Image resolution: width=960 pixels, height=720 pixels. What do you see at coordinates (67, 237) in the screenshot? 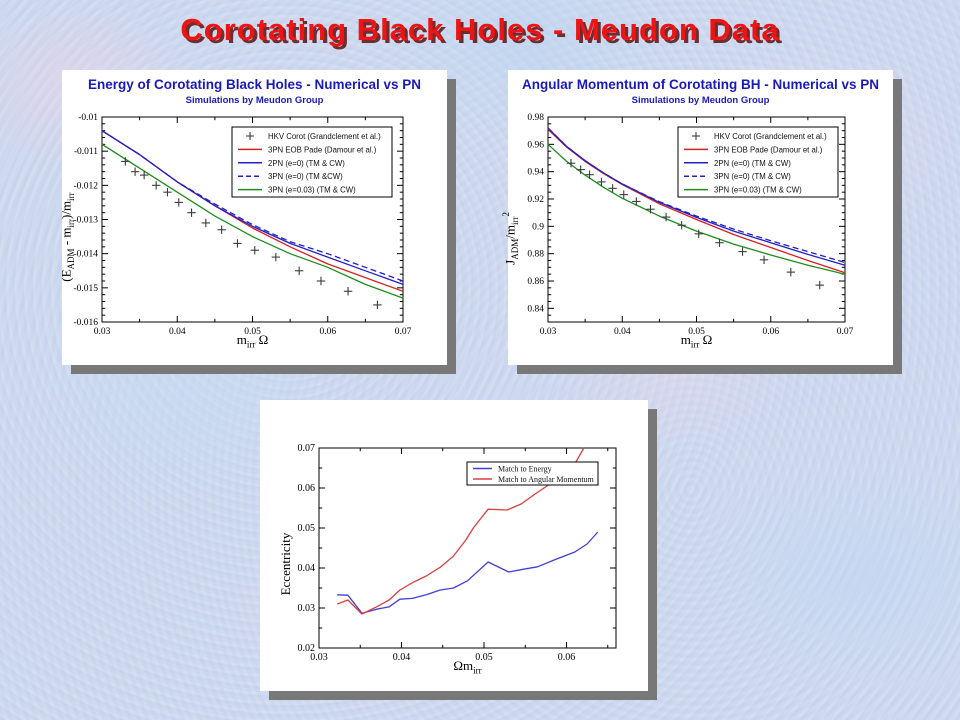
I see `energy-y-axis-label: (EADM - mirr)/mirr` at bounding box center [67, 237].